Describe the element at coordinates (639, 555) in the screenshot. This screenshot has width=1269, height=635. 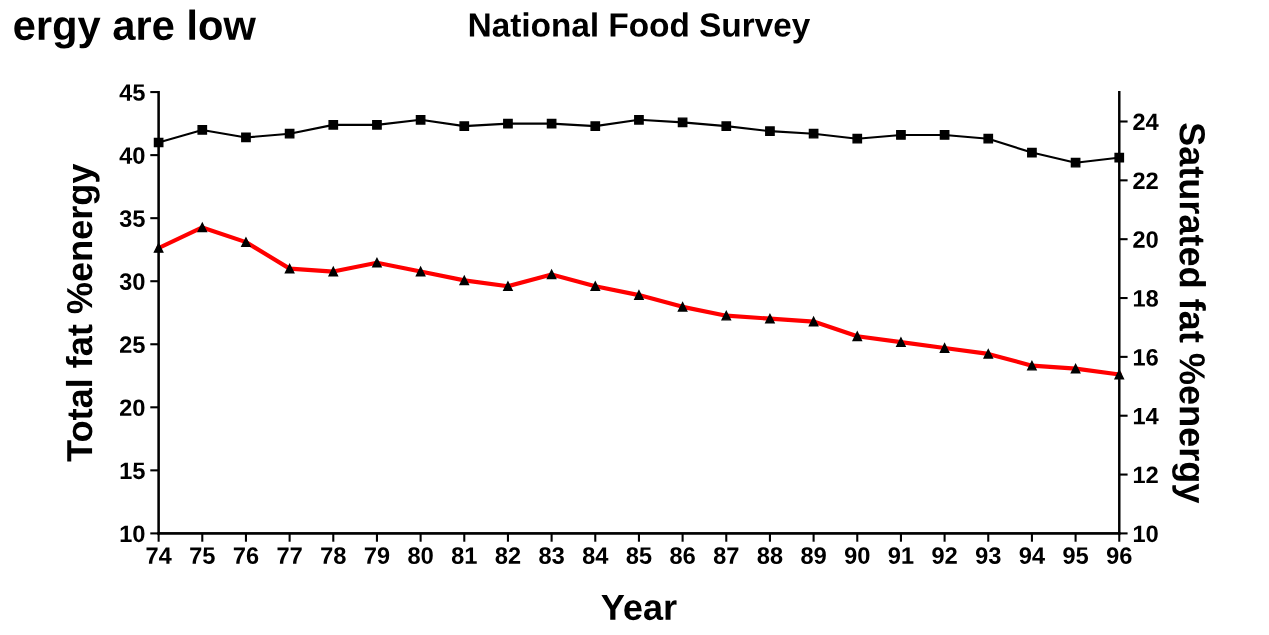
I see `x-tick-label: 85` at that location.